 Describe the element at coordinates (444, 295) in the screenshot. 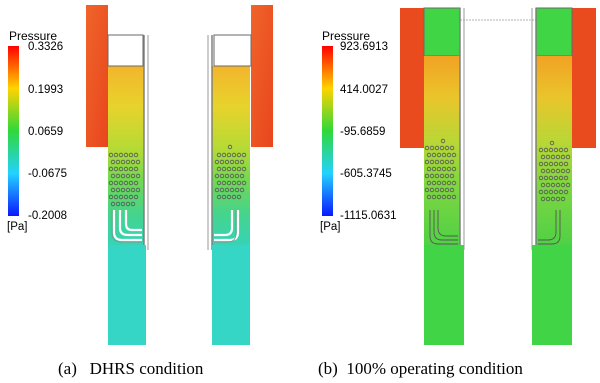

I see `panel-b-left-lower` at that location.